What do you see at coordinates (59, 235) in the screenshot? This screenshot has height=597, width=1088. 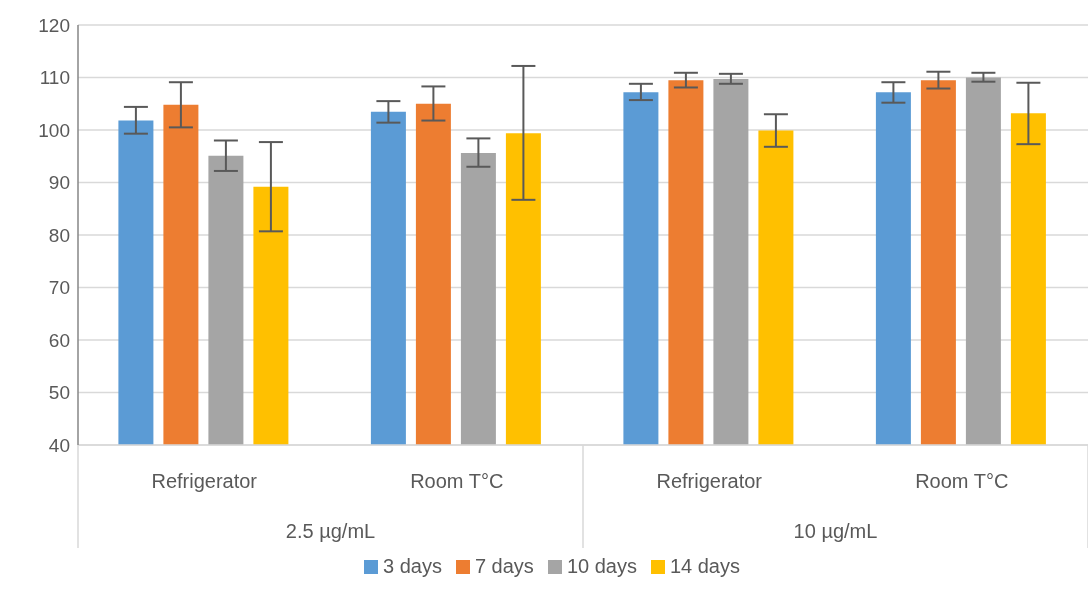 I see `y-tick-label: 80` at bounding box center [59, 235].